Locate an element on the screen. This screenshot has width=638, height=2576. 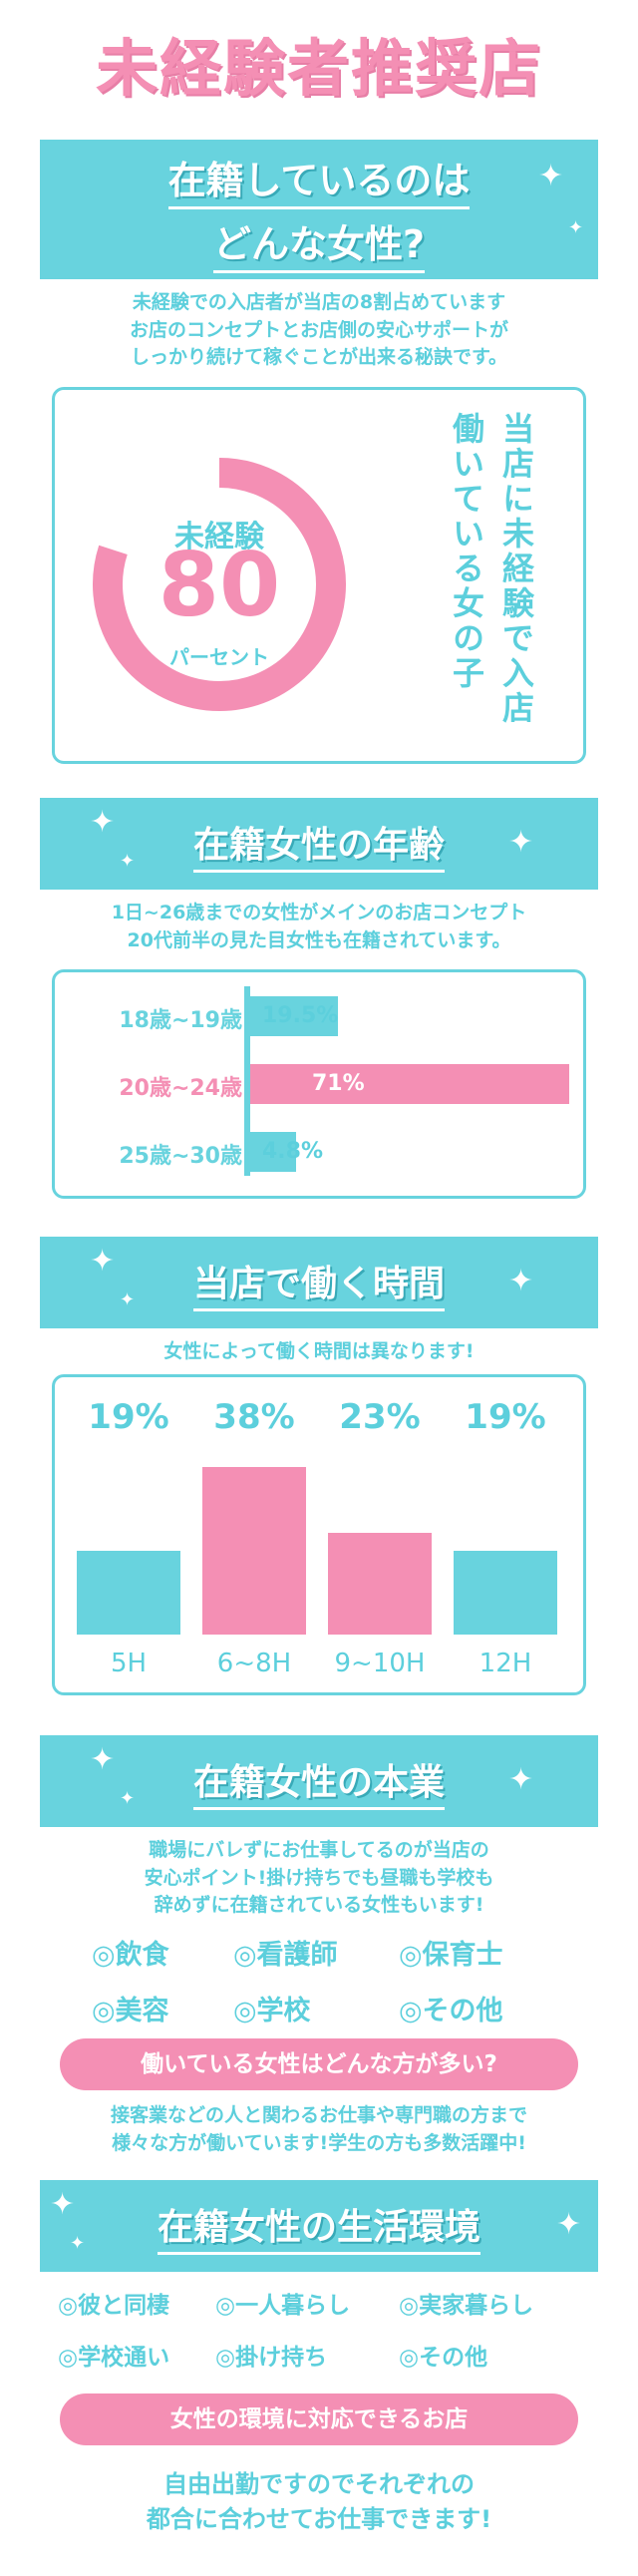
desc-line: 様々な方が働いています!学生の方も多数活躍中! is located at coordinates (319, 2142).